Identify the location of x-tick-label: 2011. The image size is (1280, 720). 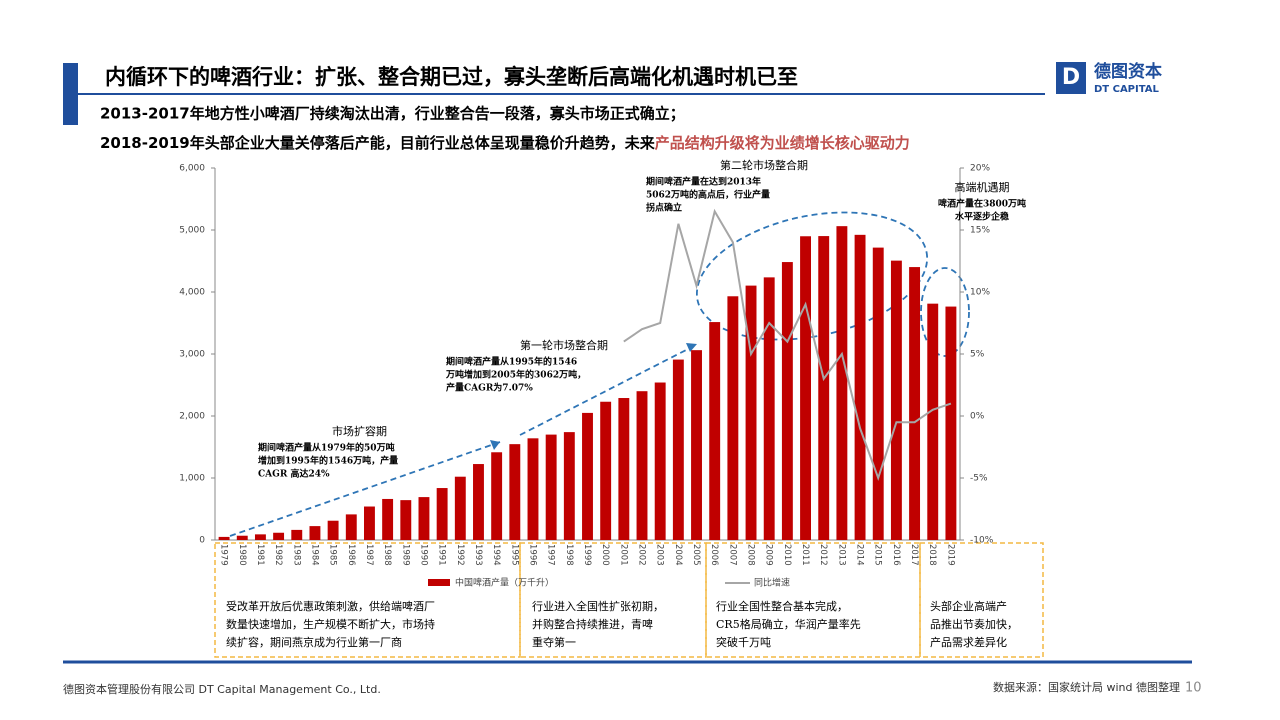
(805, 555).